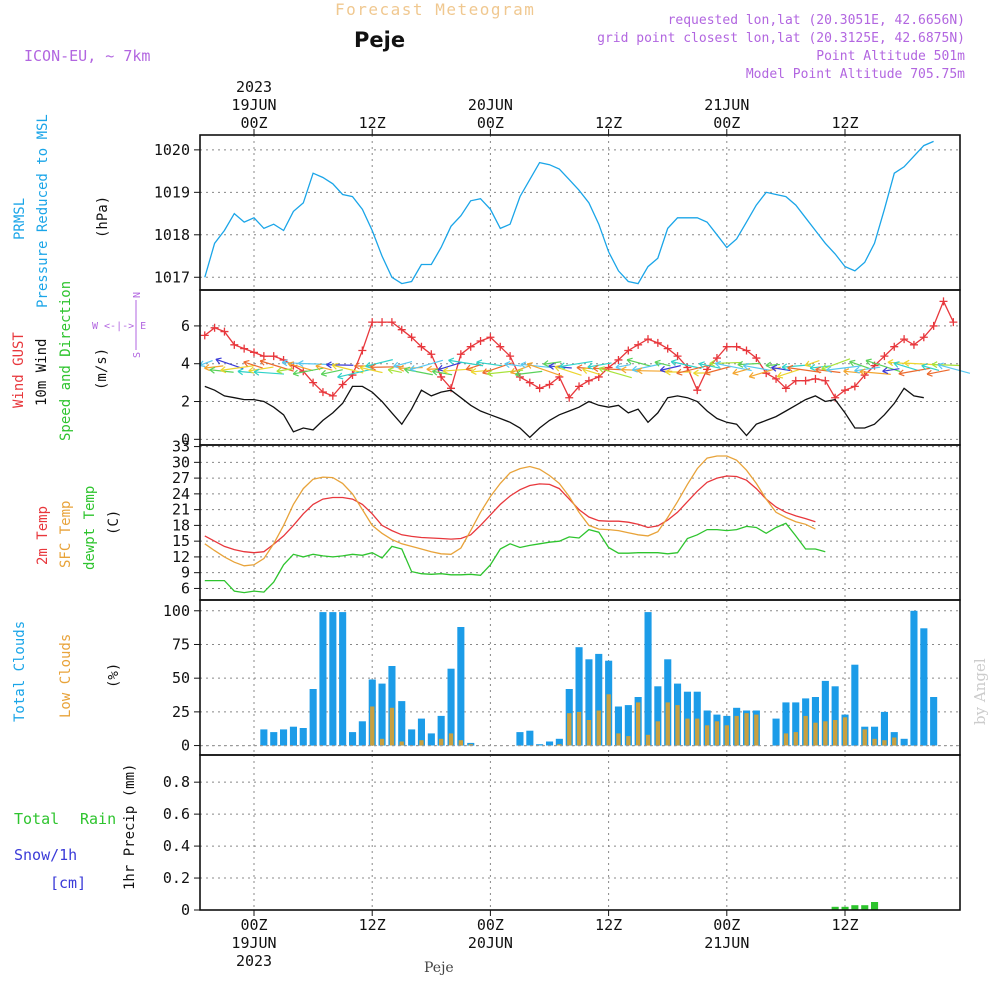  Describe the element at coordinates (43, 211) in the screenshot. I see `pressure-label: Pressure Reduced to MSL` at that location.